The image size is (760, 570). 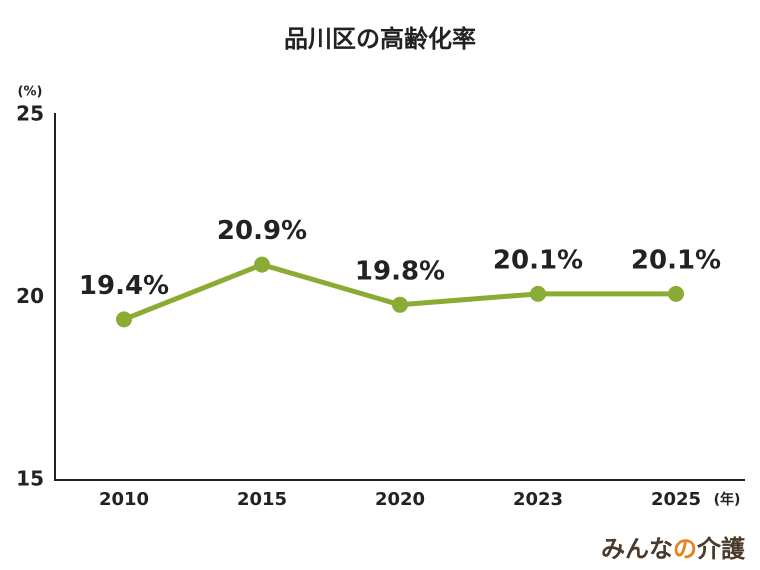 I want to click on value-label: 19.4%, so click(x=124, y=286).